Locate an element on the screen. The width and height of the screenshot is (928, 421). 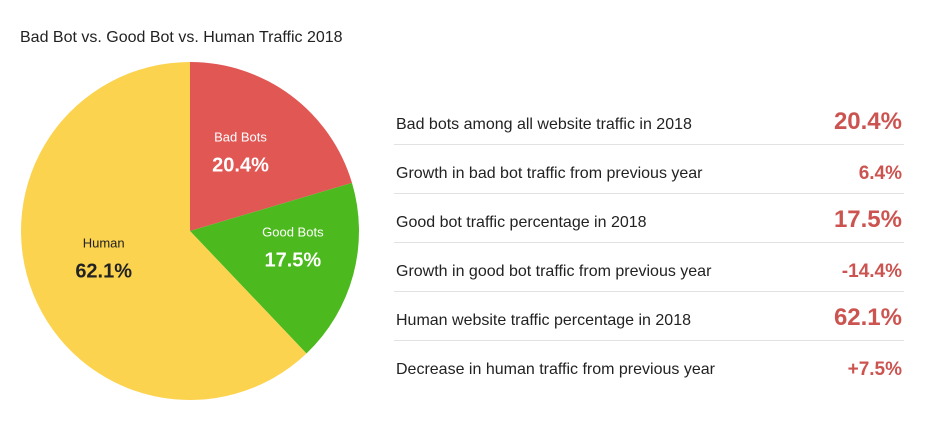
stat-value: 20.4% is located at coordinates (867, 121).